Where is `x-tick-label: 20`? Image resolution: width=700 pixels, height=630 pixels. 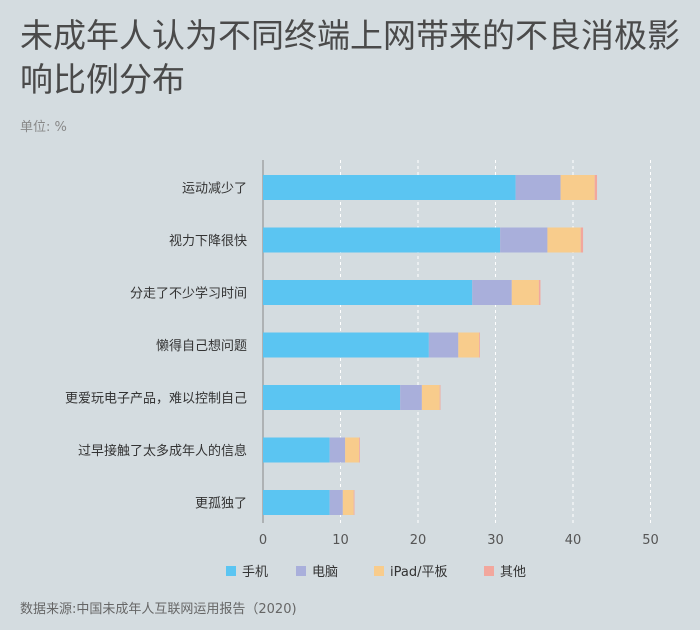
x-tick-label: 20 is located at coordinates (418, 540).